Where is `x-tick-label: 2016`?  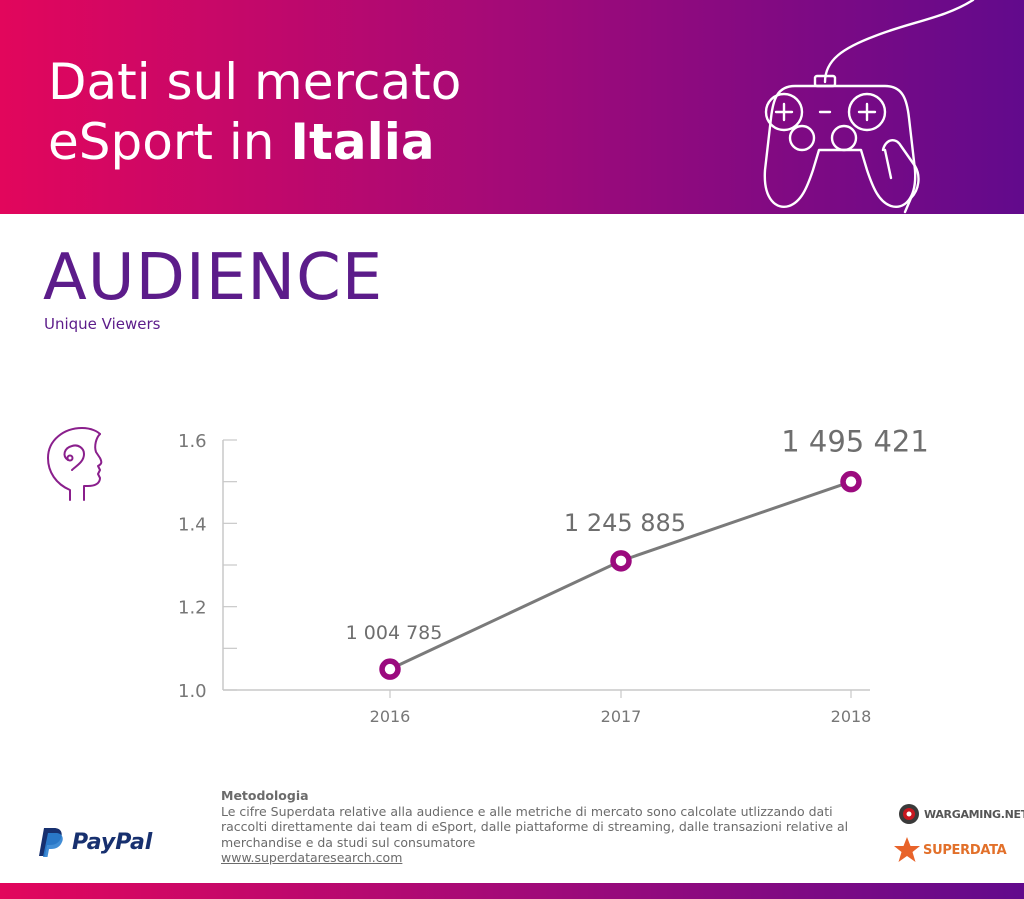
x-tick-label: 2016 is located at coordinates (390, 716).